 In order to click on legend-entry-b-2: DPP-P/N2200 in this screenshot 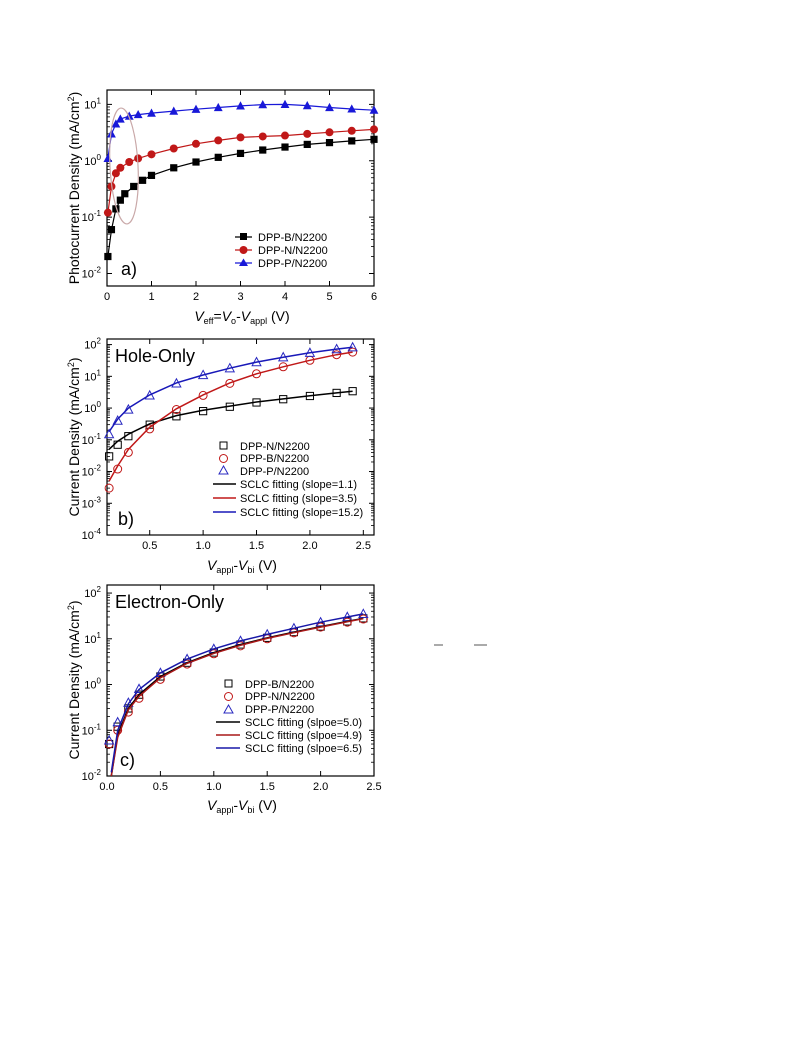, I will do `click(274, 472)`.